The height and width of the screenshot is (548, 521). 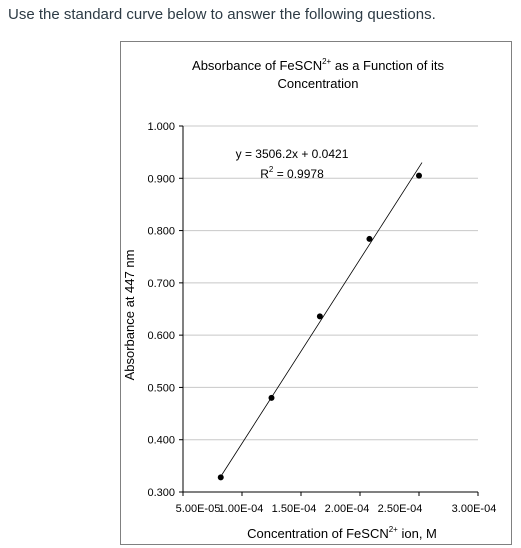 What do you see at coordinates (294, 509) in the screenshot?
I see `x-tick-label: 1.50E-04` at bounding box center [294, 509].